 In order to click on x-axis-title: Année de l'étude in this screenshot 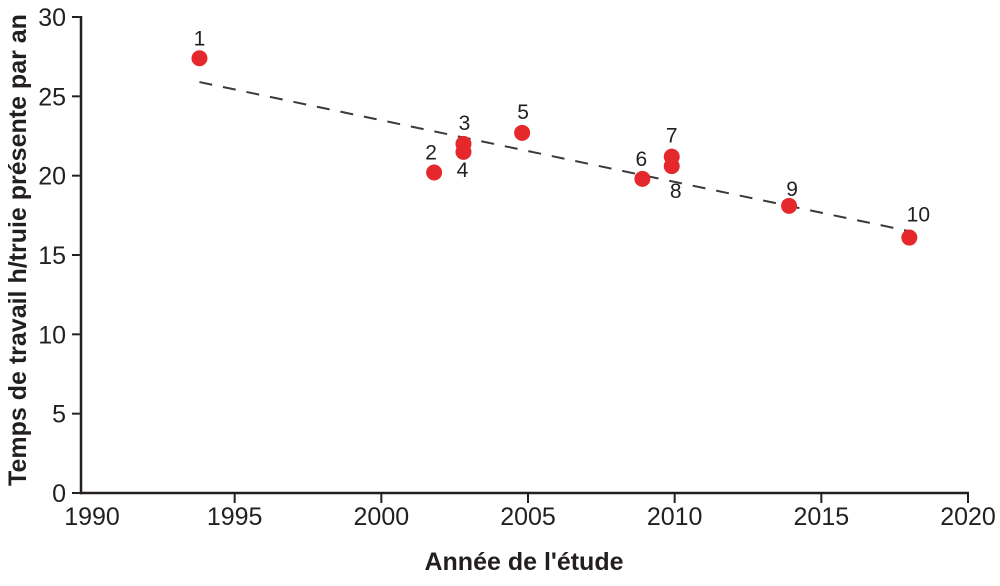, I will do `click(523, 562)`.